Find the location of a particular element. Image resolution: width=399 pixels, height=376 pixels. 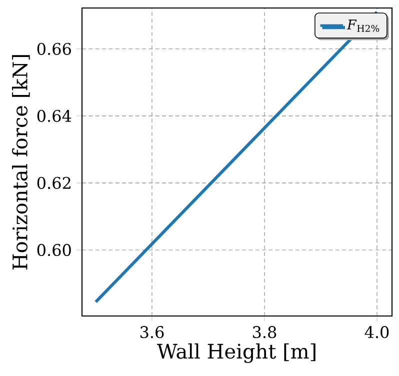

x-tick-label: 4.0 is located at coordinates (376, 332).